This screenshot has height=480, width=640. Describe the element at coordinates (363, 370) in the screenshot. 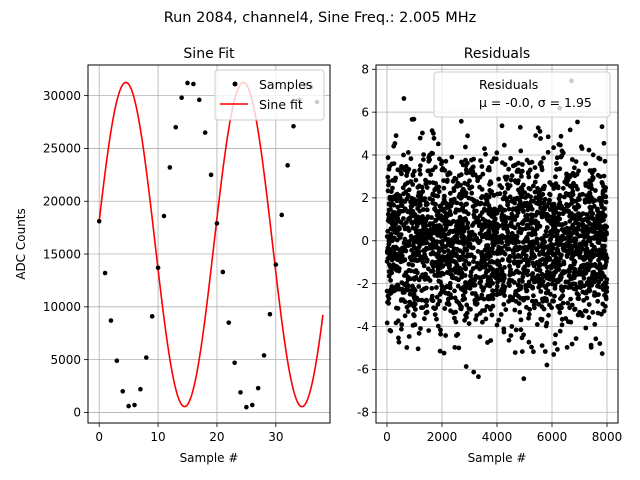

I see `y-tick-label: -6` at that location.